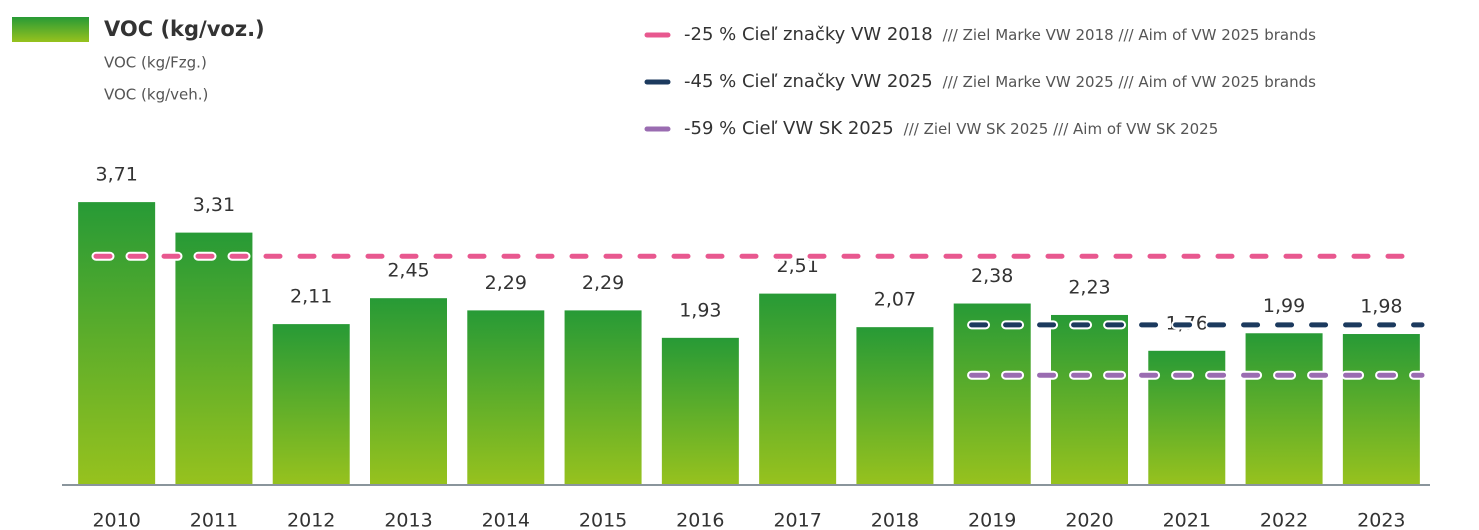 The image size is (1479, 530). I want to click on legend-subtitle: VOC (kg/Fzg.), so click(155, 63).